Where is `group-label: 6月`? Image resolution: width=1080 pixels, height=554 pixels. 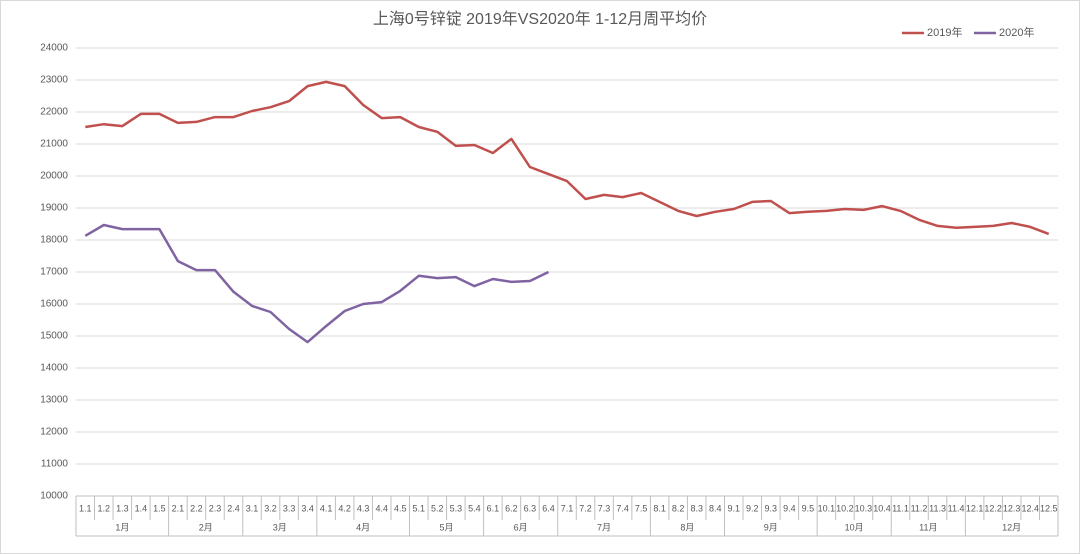 group-label: 6月 is located at coordinates (521, 527).